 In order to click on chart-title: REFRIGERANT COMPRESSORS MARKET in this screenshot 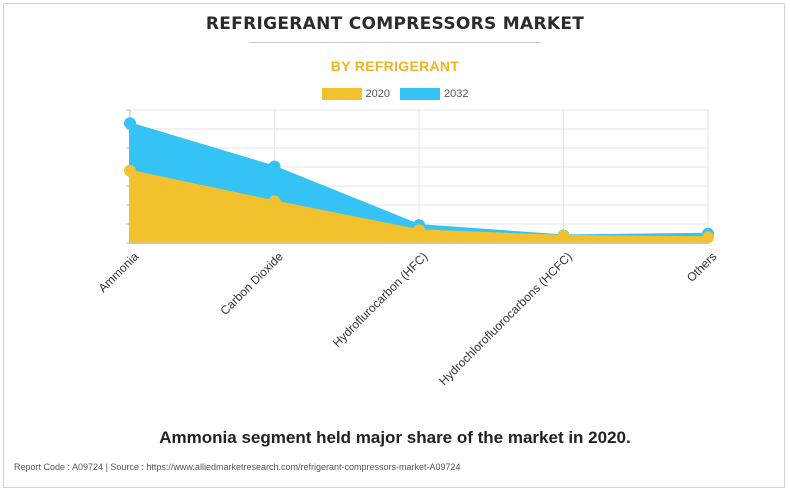, I will do `click(395, 24)`.